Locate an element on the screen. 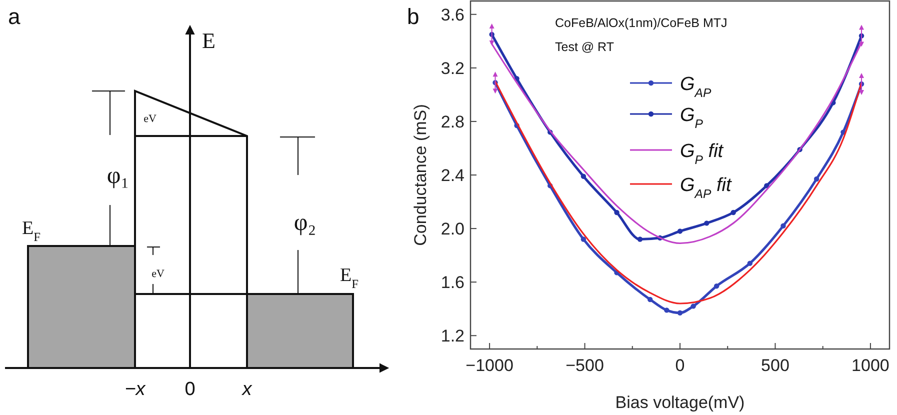 The height and width of the screenshot is (415, 897). text: E is located at coordinates (209, 40).